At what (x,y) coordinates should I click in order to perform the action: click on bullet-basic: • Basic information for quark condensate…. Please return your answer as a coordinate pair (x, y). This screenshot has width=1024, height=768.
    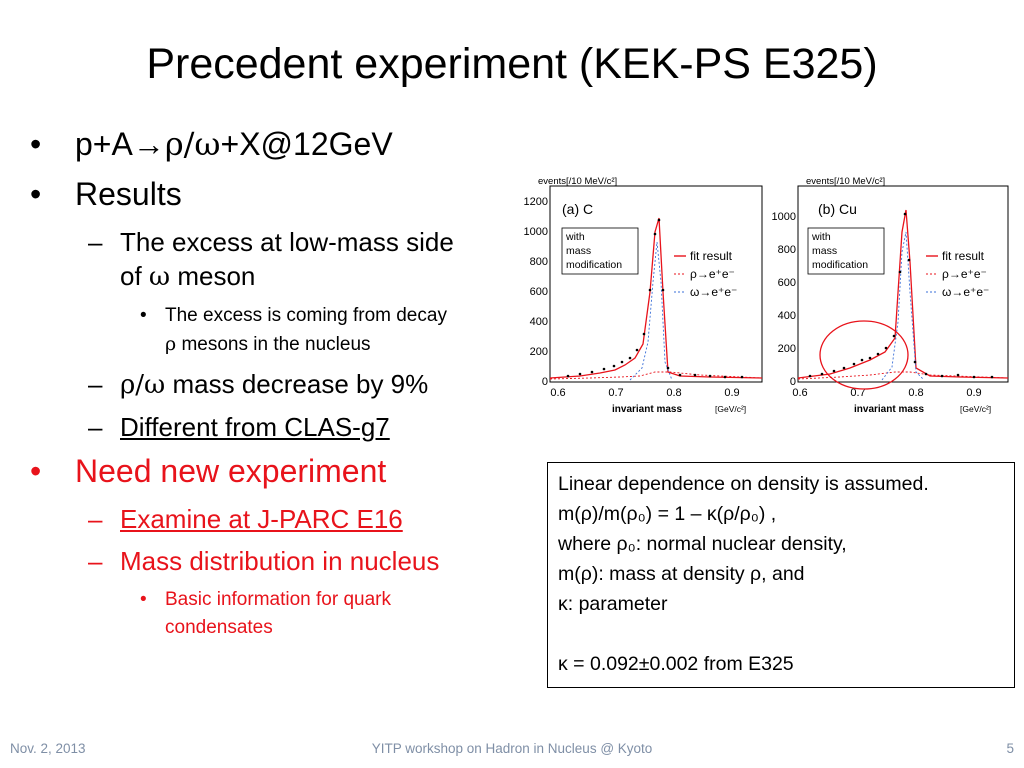
    Looking at the image, I should click on (265, 613).